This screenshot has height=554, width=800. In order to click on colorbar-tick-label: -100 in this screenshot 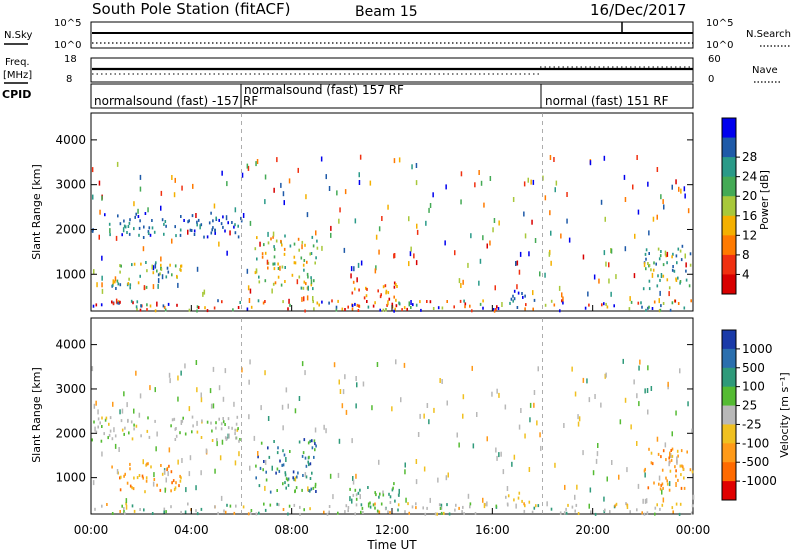, I will do `click(755, 443)`.